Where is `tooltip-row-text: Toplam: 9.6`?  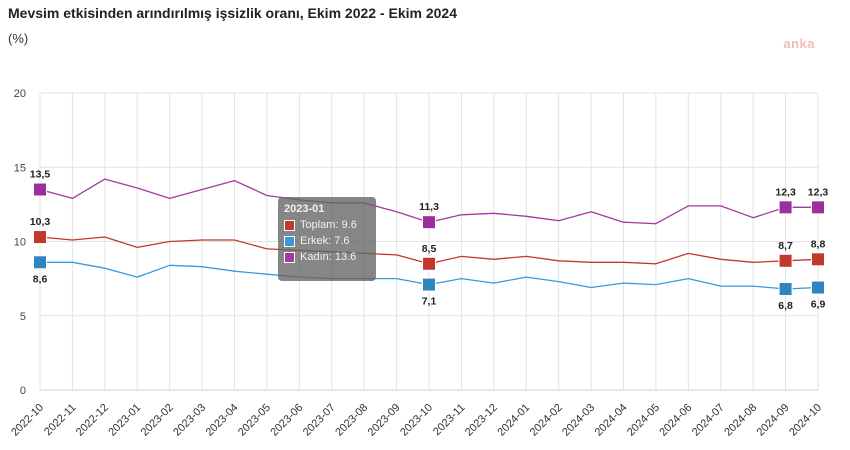
tooltip-row-text: Toplam: 9.6 is located at coordinates (328, 225).